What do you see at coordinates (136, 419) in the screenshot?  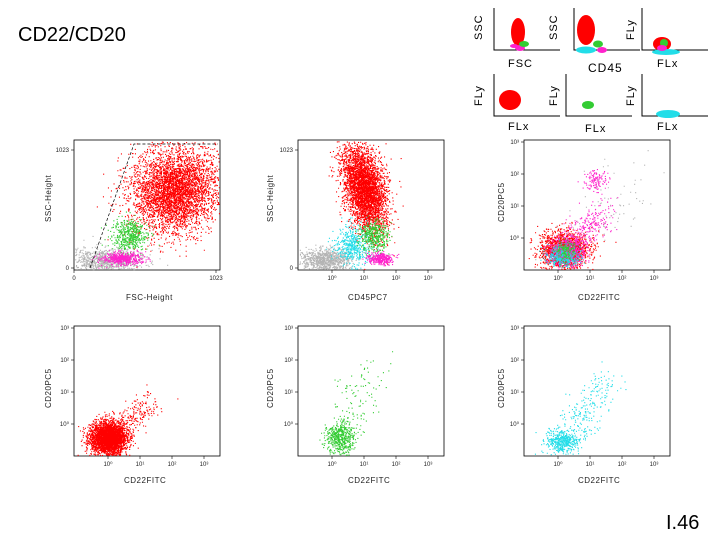 I see `event-trail` at bounding box center [136, 419].